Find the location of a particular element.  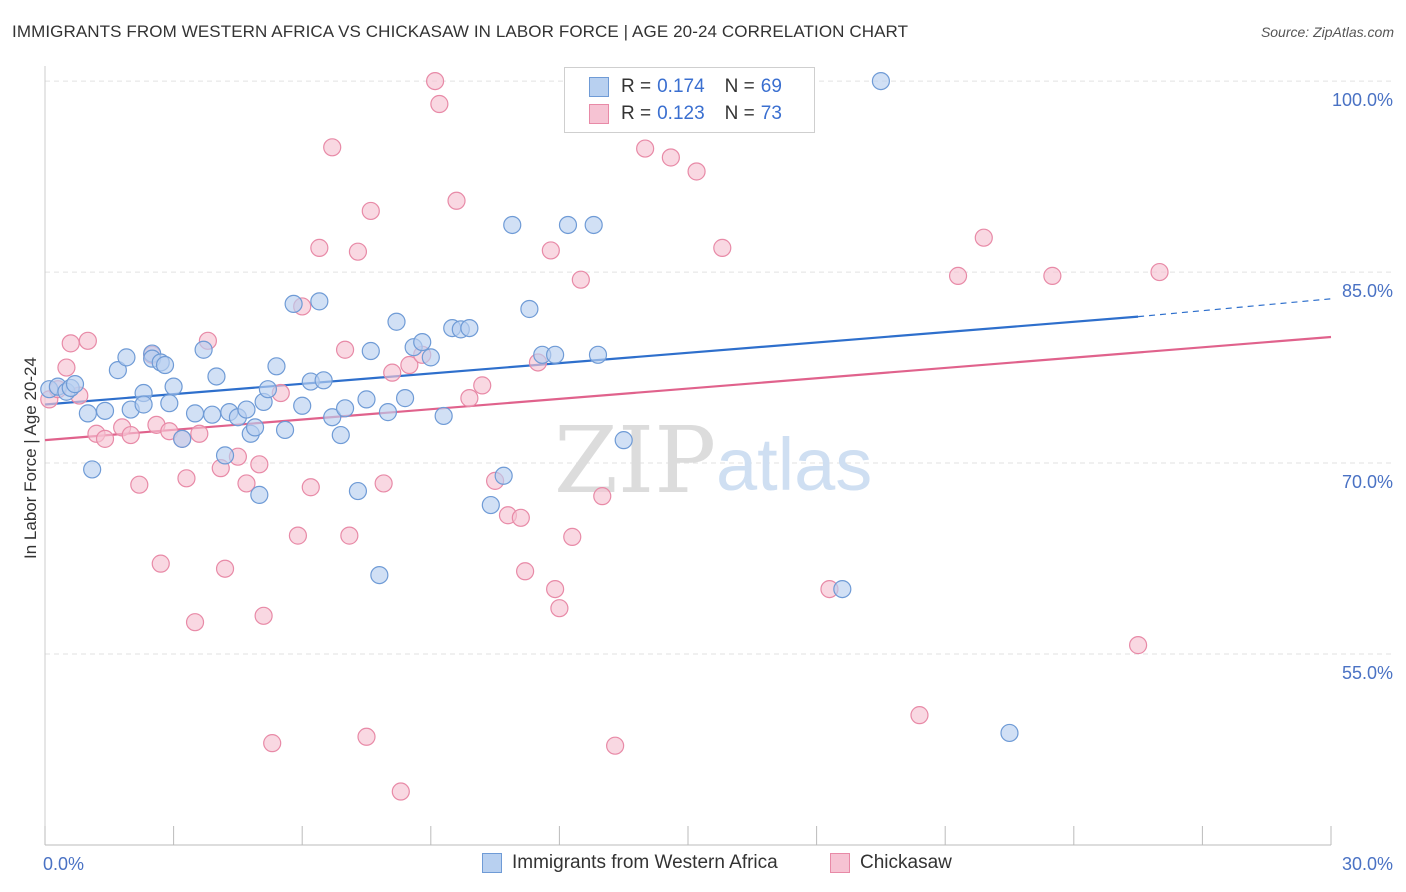

legend-swatch-blue is located at coordinates (492, 863).